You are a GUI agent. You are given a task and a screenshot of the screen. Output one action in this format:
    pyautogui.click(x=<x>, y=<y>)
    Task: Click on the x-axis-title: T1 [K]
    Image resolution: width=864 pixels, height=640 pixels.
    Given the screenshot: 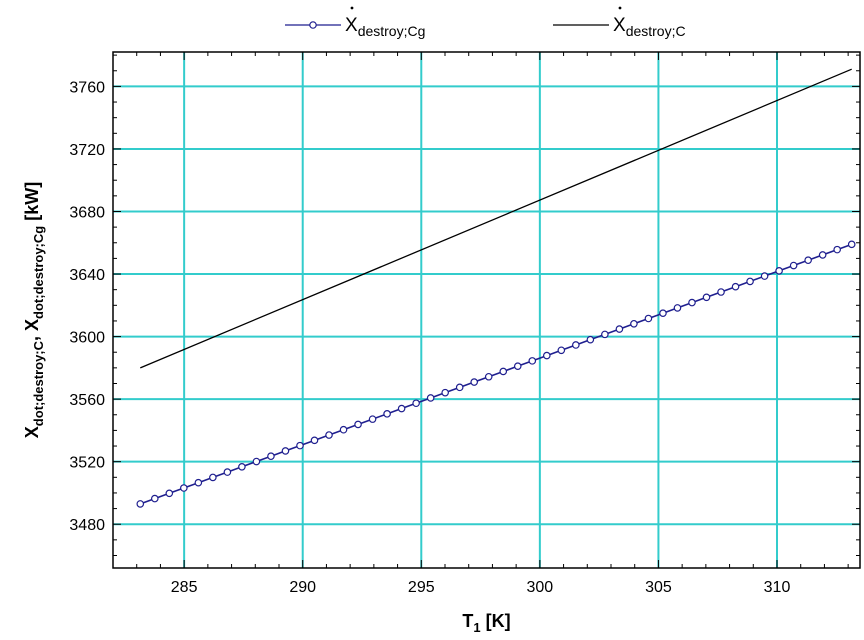 What is the action you would take?
    pyautogui.click(x=486, y=623)
    